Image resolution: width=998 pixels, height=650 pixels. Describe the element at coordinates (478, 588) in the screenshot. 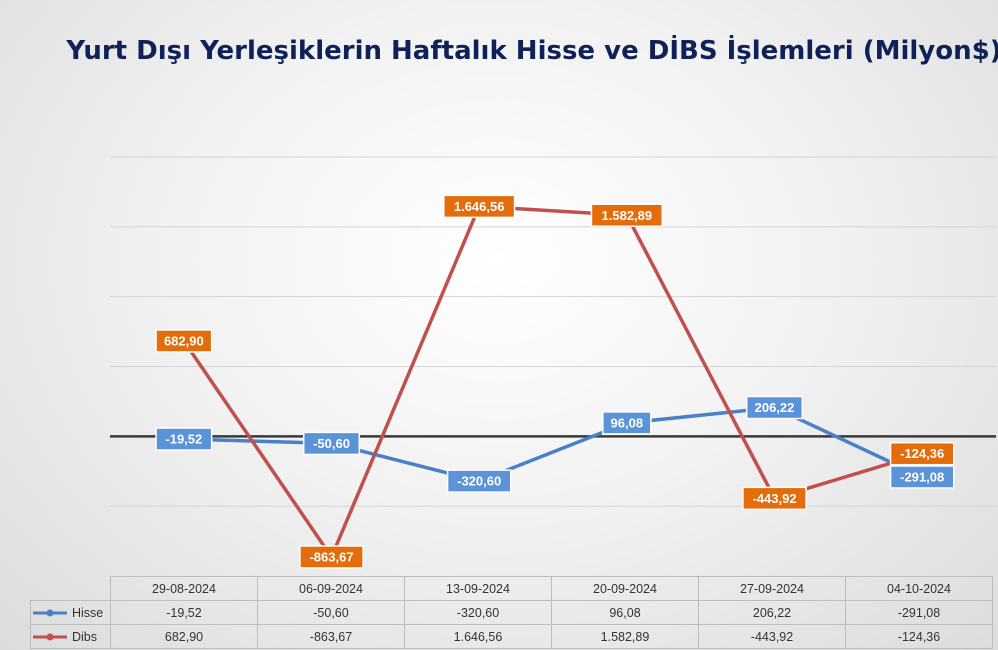

I see `category-header: 13-09-2024` at that location.